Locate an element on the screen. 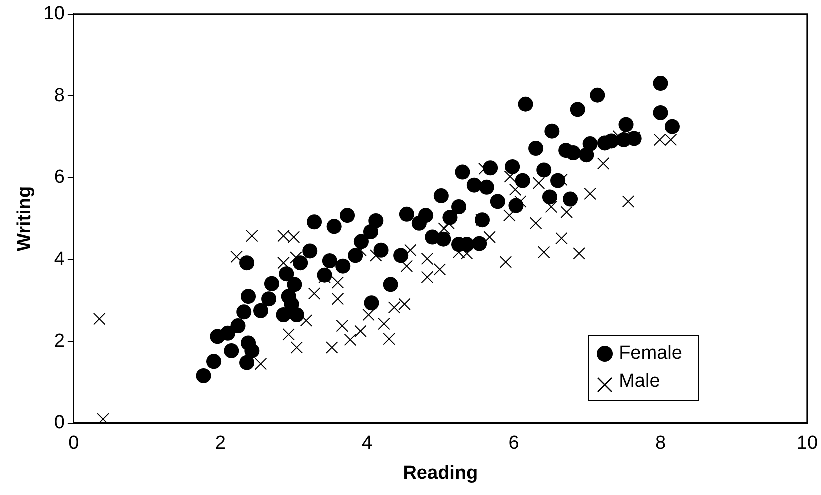 The width and height of the screenshot is (821, 495). y-tick-label: 2 is located at coordinates (59, 341).